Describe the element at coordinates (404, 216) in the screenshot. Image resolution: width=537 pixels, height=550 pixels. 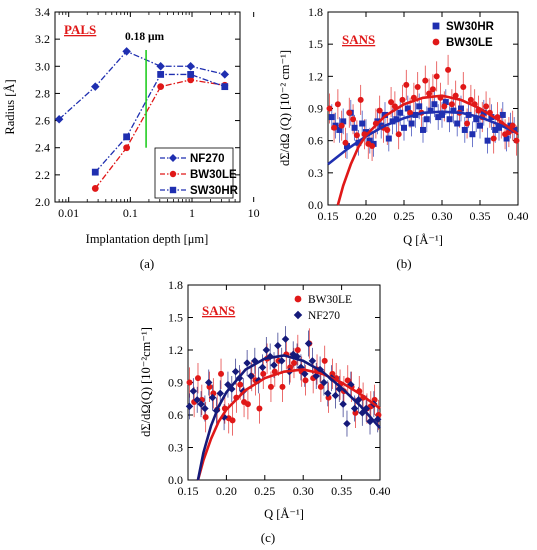
I see `x-tick-label: 0.25` at that location.